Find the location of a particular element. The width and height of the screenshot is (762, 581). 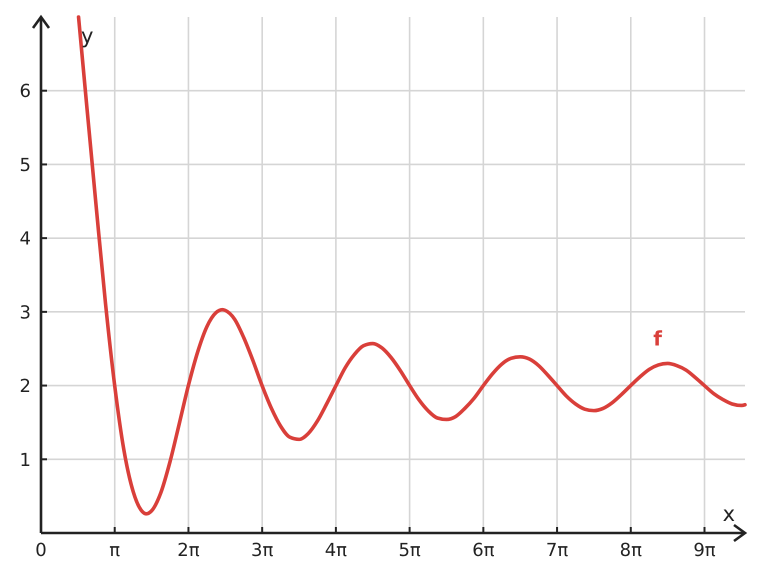

y-tick-label: 2 is located at coordinates (25, 387).